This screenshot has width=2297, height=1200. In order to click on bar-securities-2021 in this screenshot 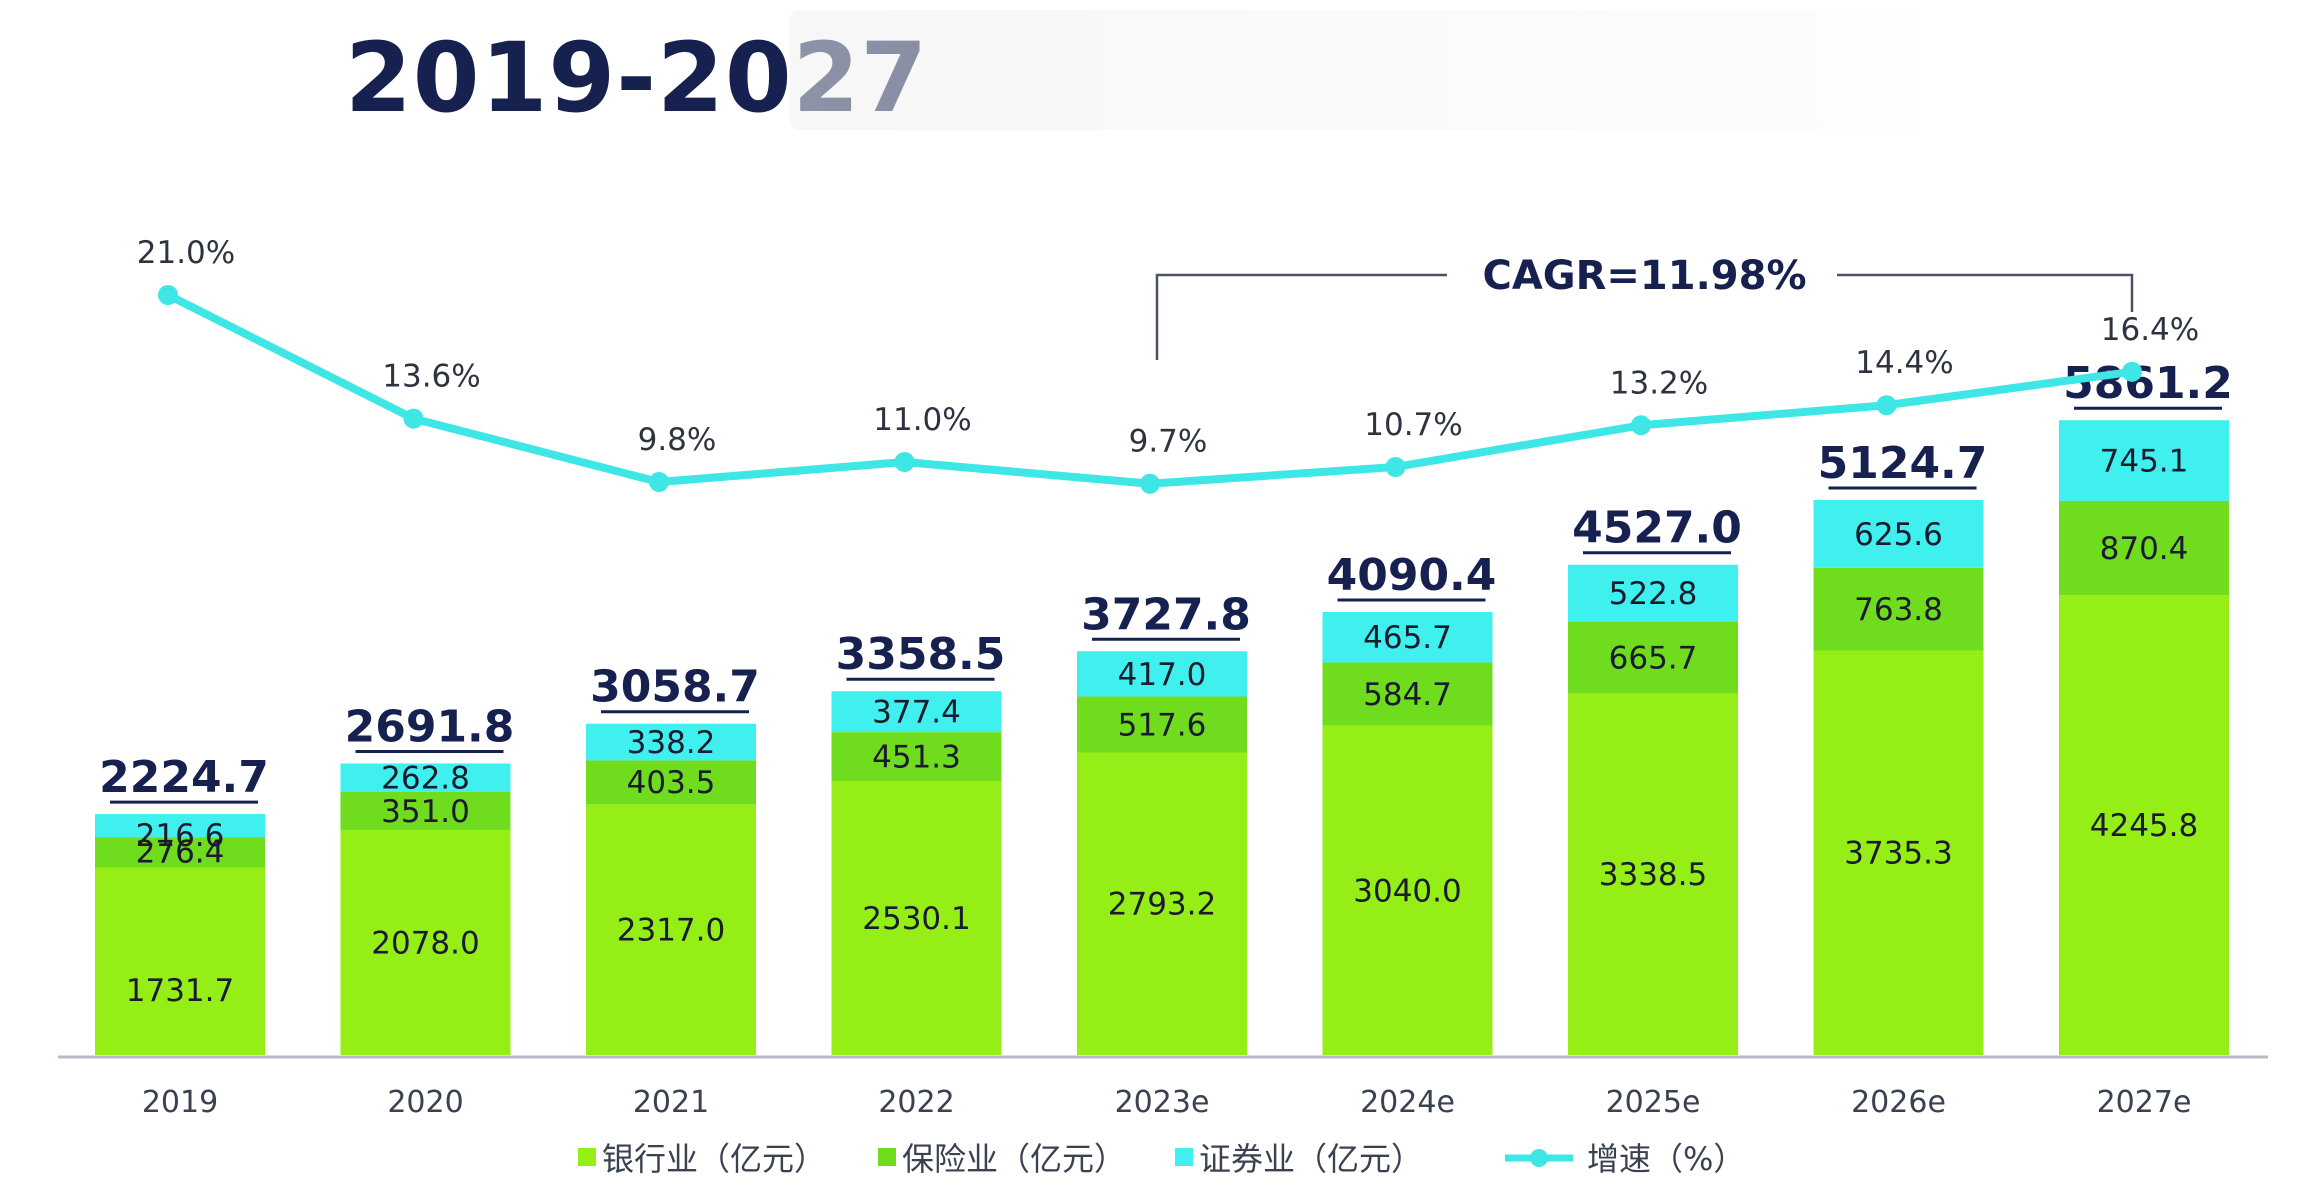, I will do `click(671, 742)`.